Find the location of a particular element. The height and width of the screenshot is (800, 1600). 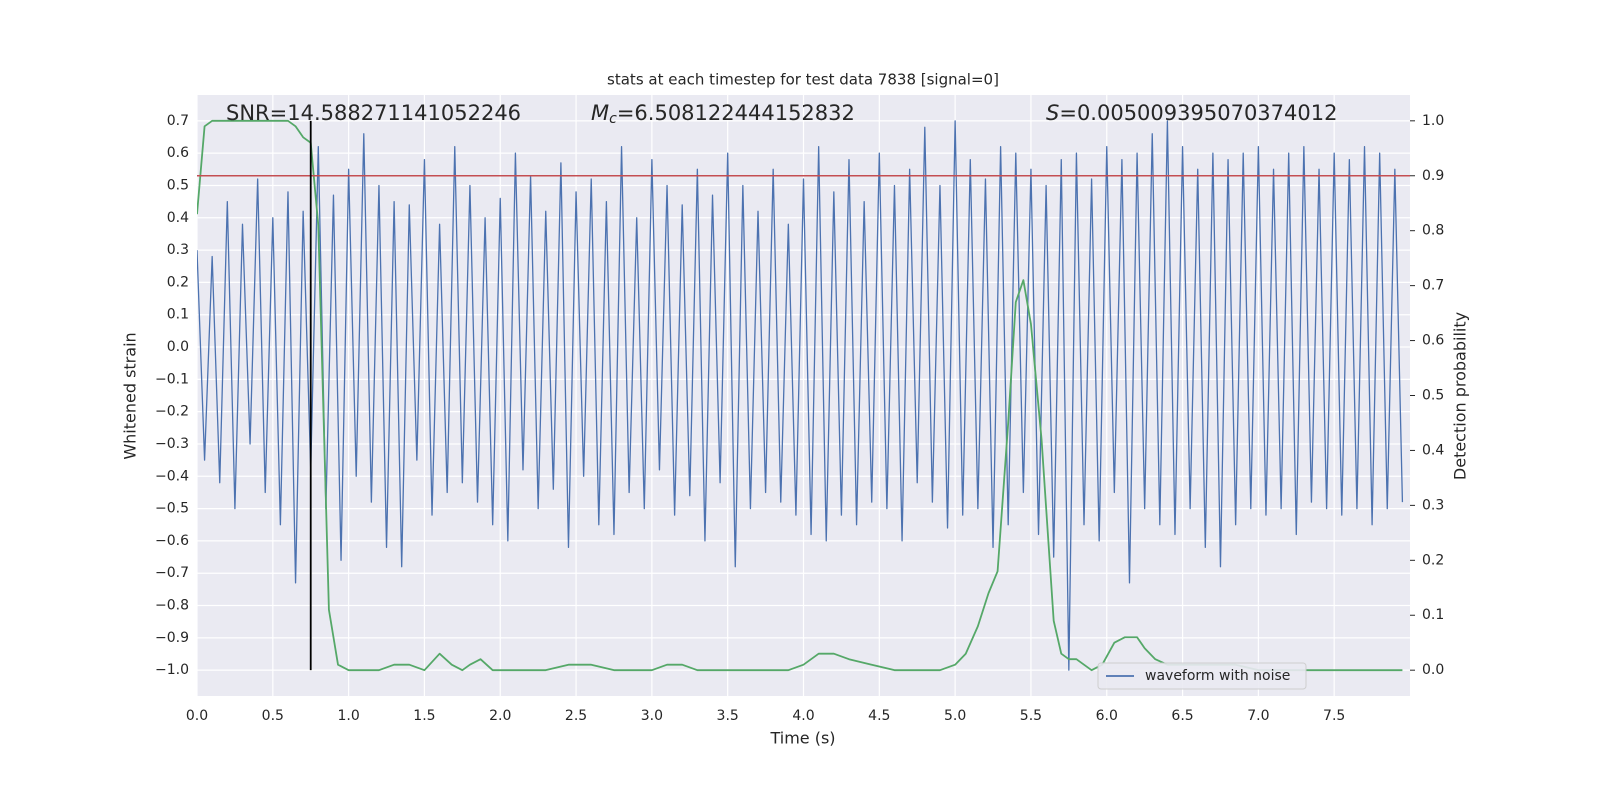

annotation: S=0.005009395070374012 is located at coordinates (1191, 113).